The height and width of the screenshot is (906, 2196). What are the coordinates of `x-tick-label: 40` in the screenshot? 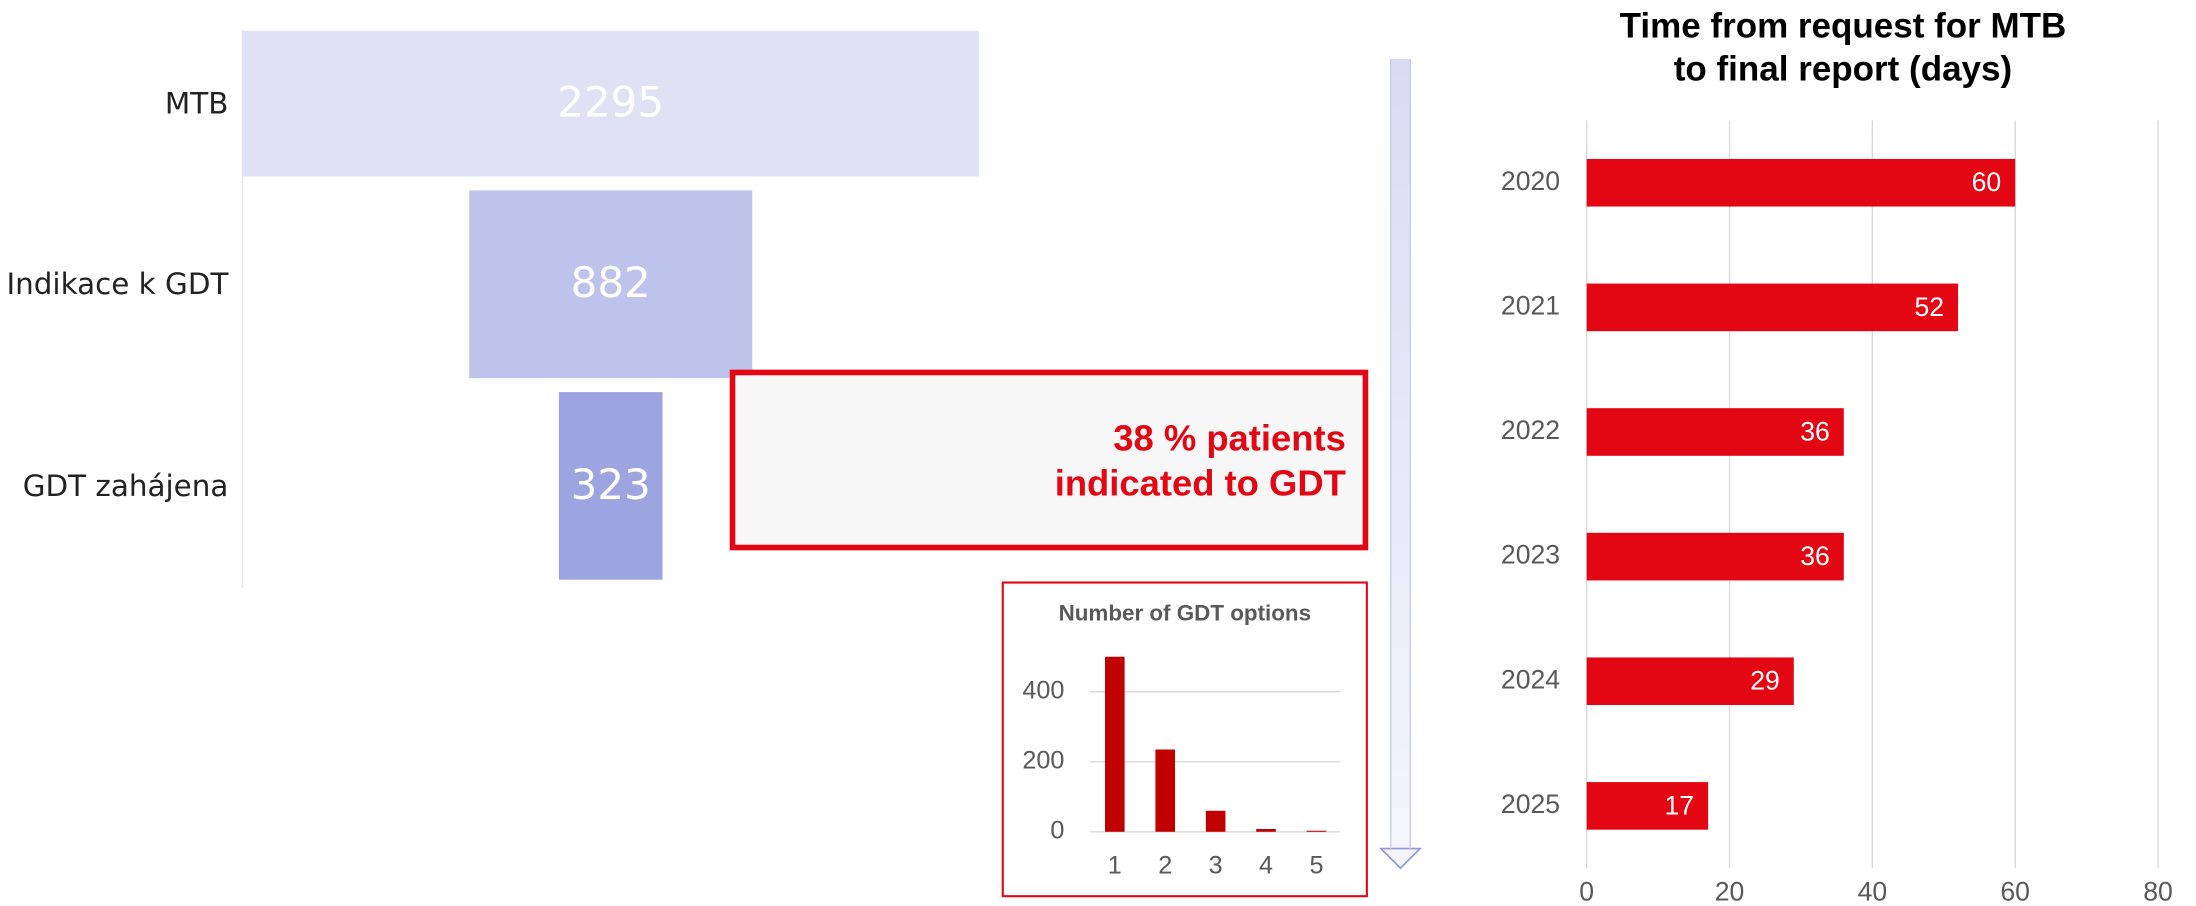 It's located at (1873, 891).